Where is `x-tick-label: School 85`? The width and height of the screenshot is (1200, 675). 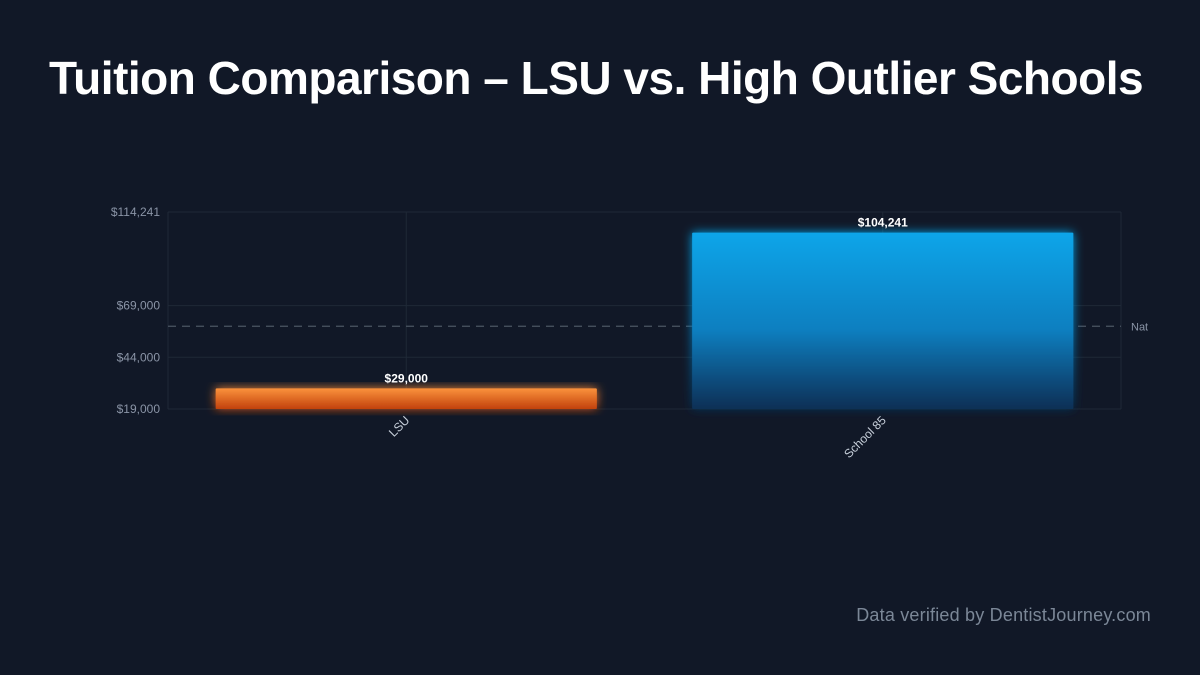 x-tick-label: School 85 is located at coordinates (865, 437).